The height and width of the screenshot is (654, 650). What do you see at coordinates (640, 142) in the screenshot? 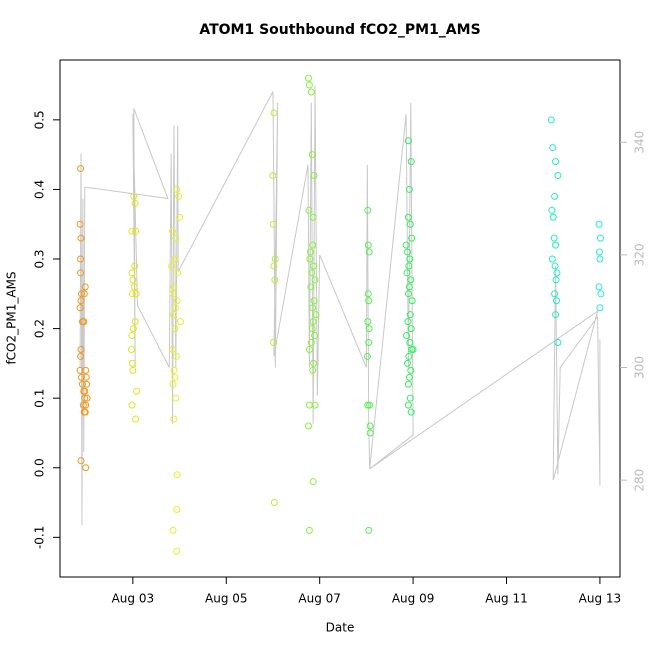
I see `y2-tick-label: 340` at bounding box center [640, 142].